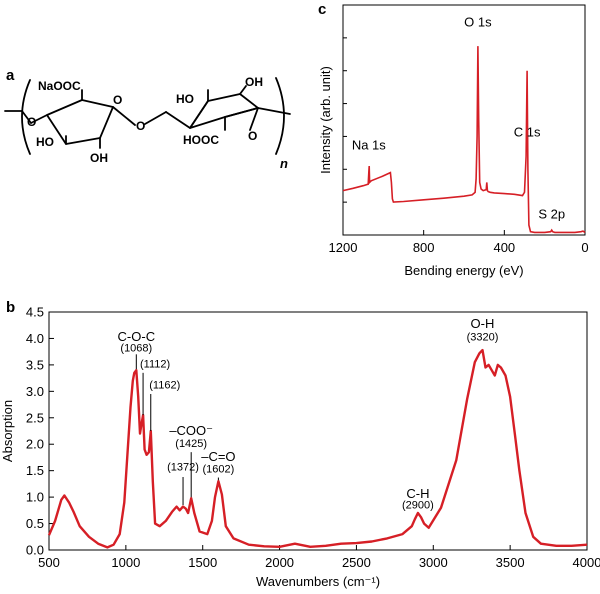 The height and width of the screenshot is (594, 600). Describe the element at coordinates (164, 386) in the screenshot. I see `ftir-peak-label: (1162)` at that location.